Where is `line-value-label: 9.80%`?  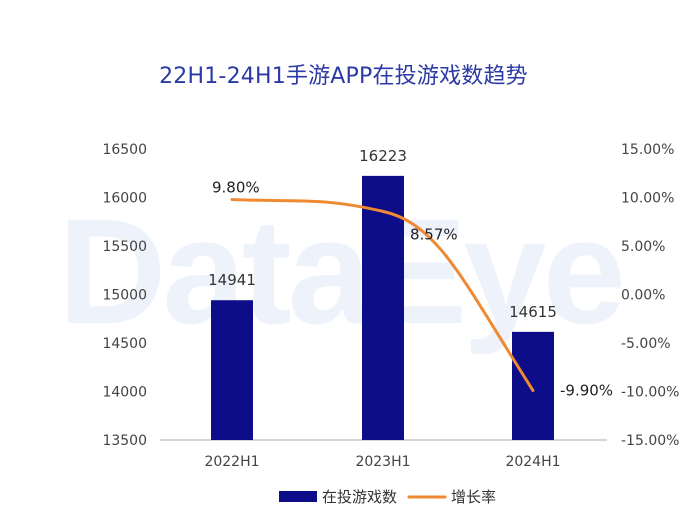
line-value-label: 9.80% is located at coordinates (236, 187).